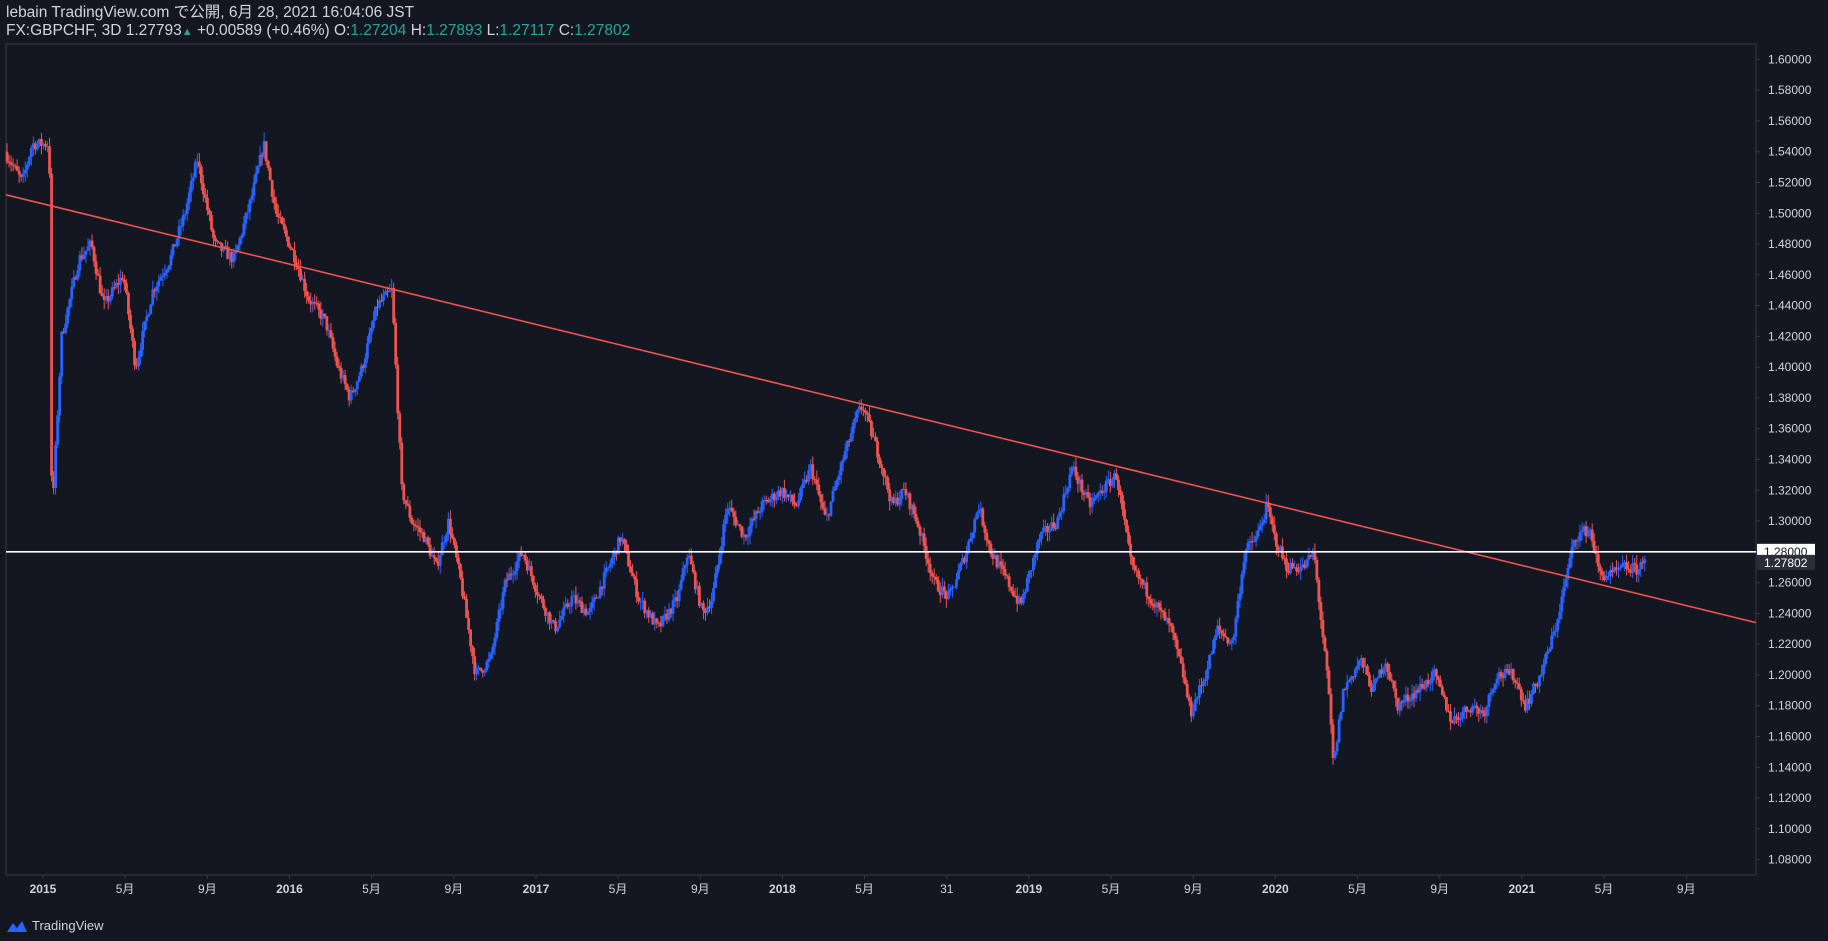  Describe the element at coordinates (1521, 889) in the screenshot. I see `time-tick-label: 2021` at that location.